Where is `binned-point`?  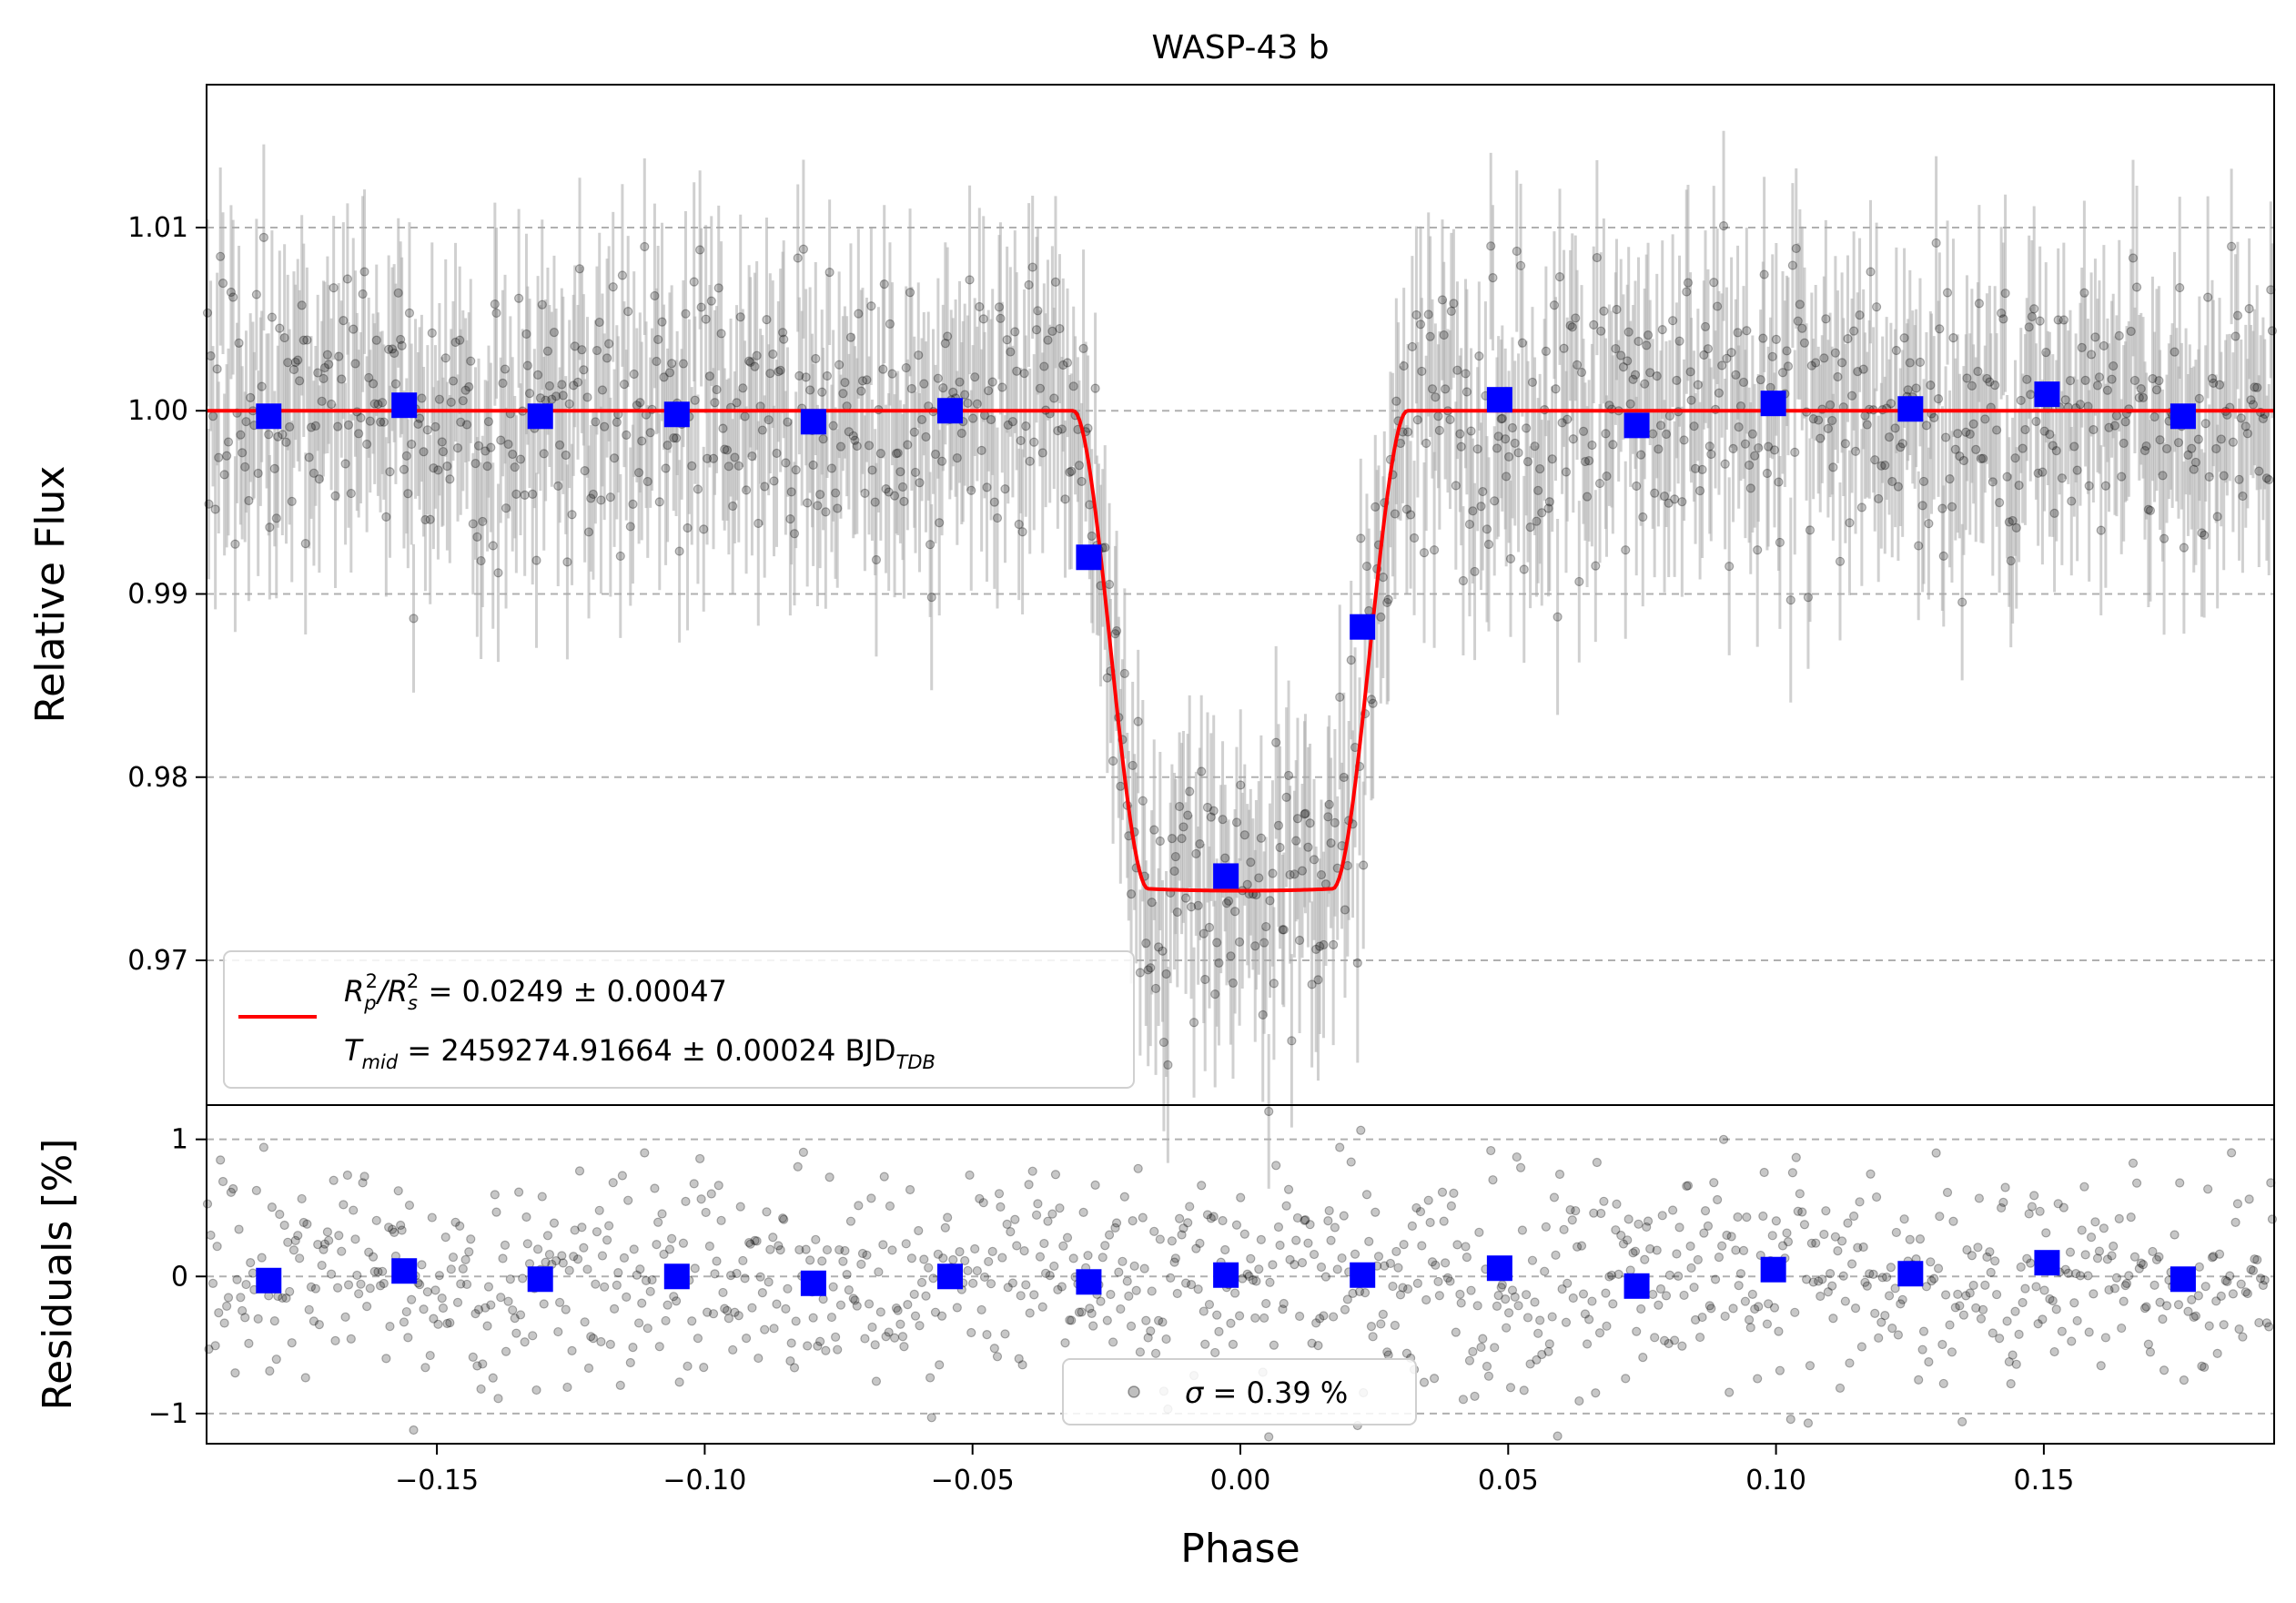 binned-point is located at coordinates (540, 416).